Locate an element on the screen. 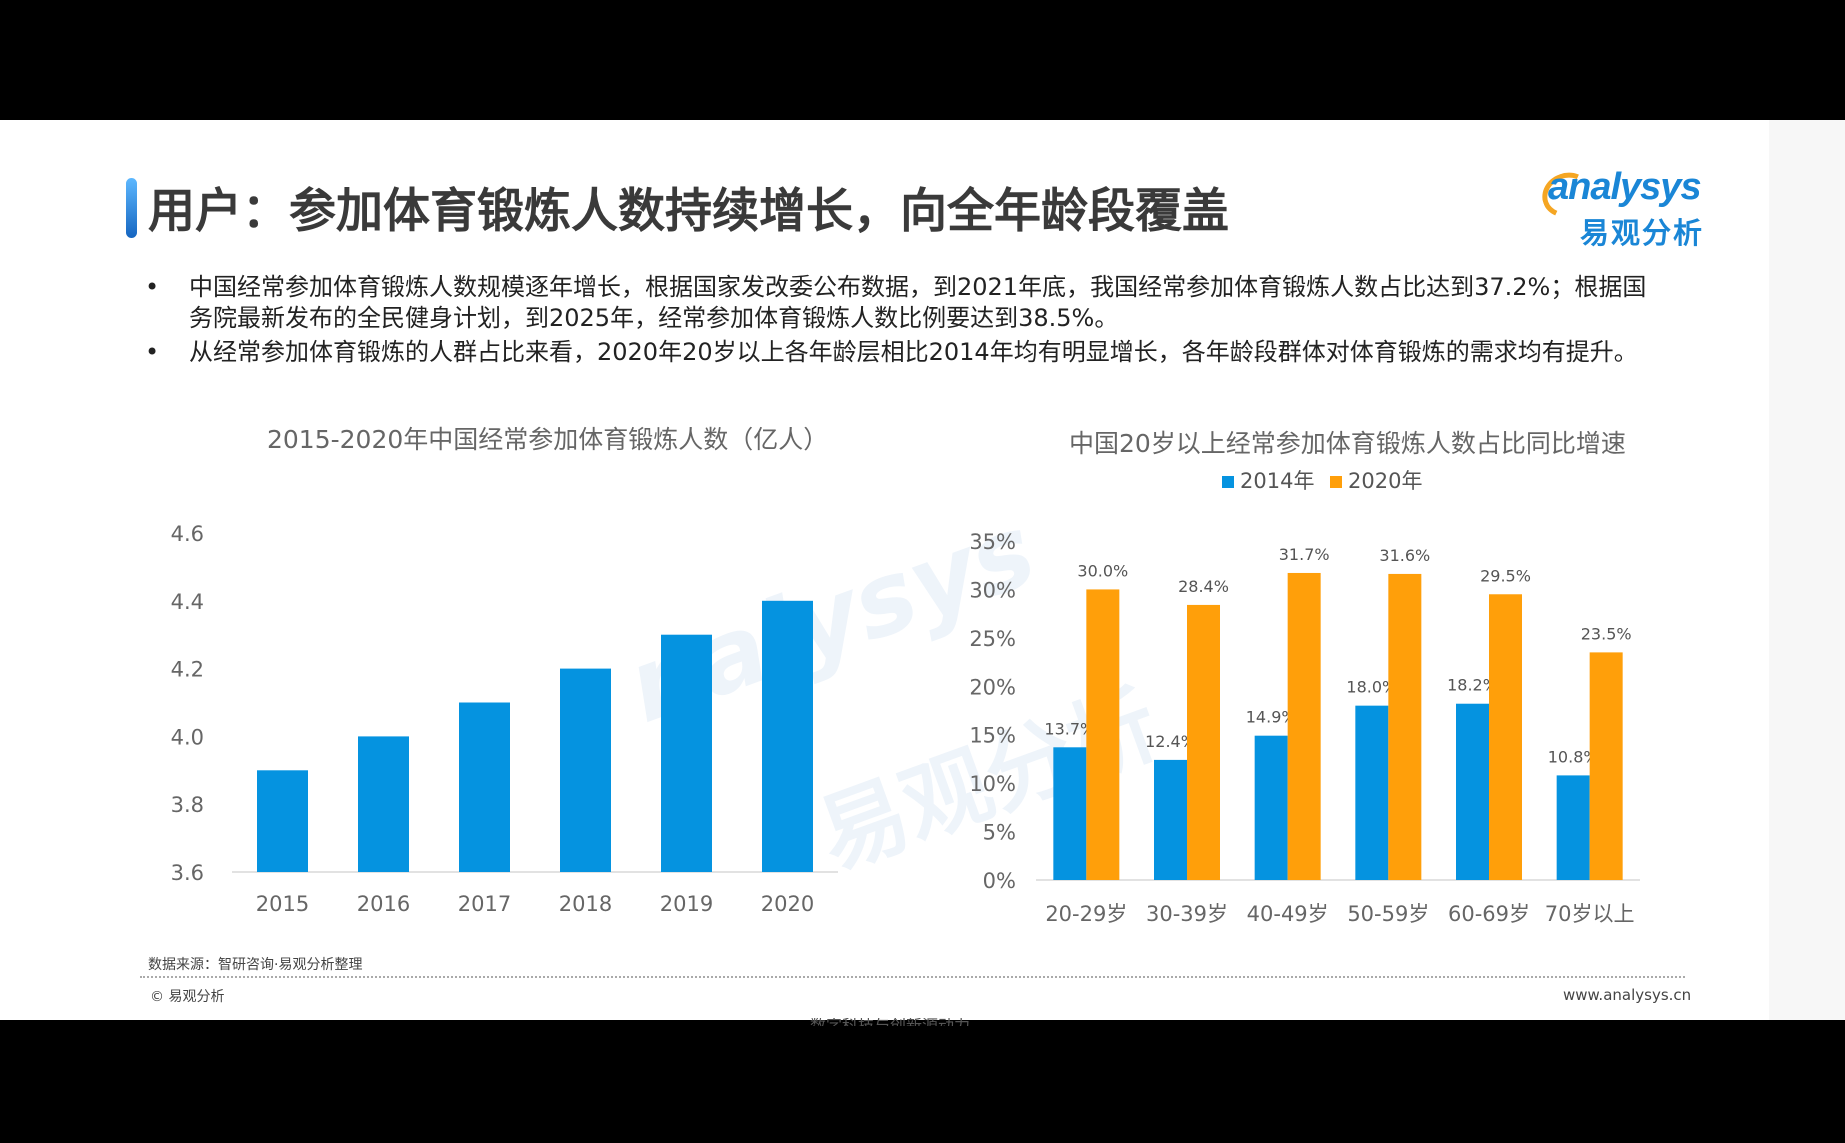 The width and height of the screenshot is (1845, 1143). bar-2017 is located at coordinates (484, 787).